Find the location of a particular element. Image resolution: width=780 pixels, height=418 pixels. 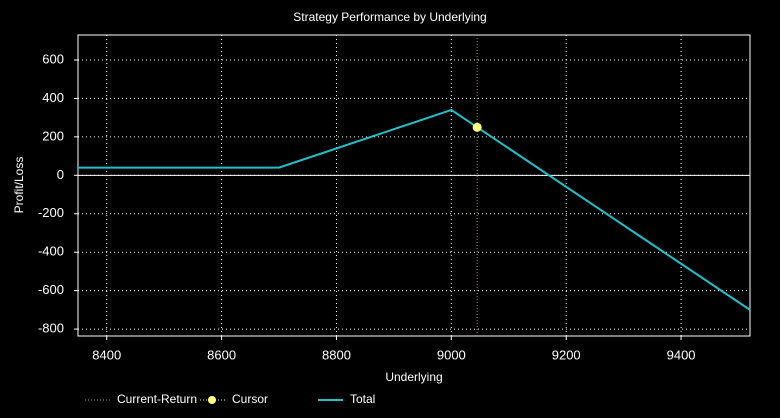

y-tick-label: 200 is located at coordinates (53, 135).